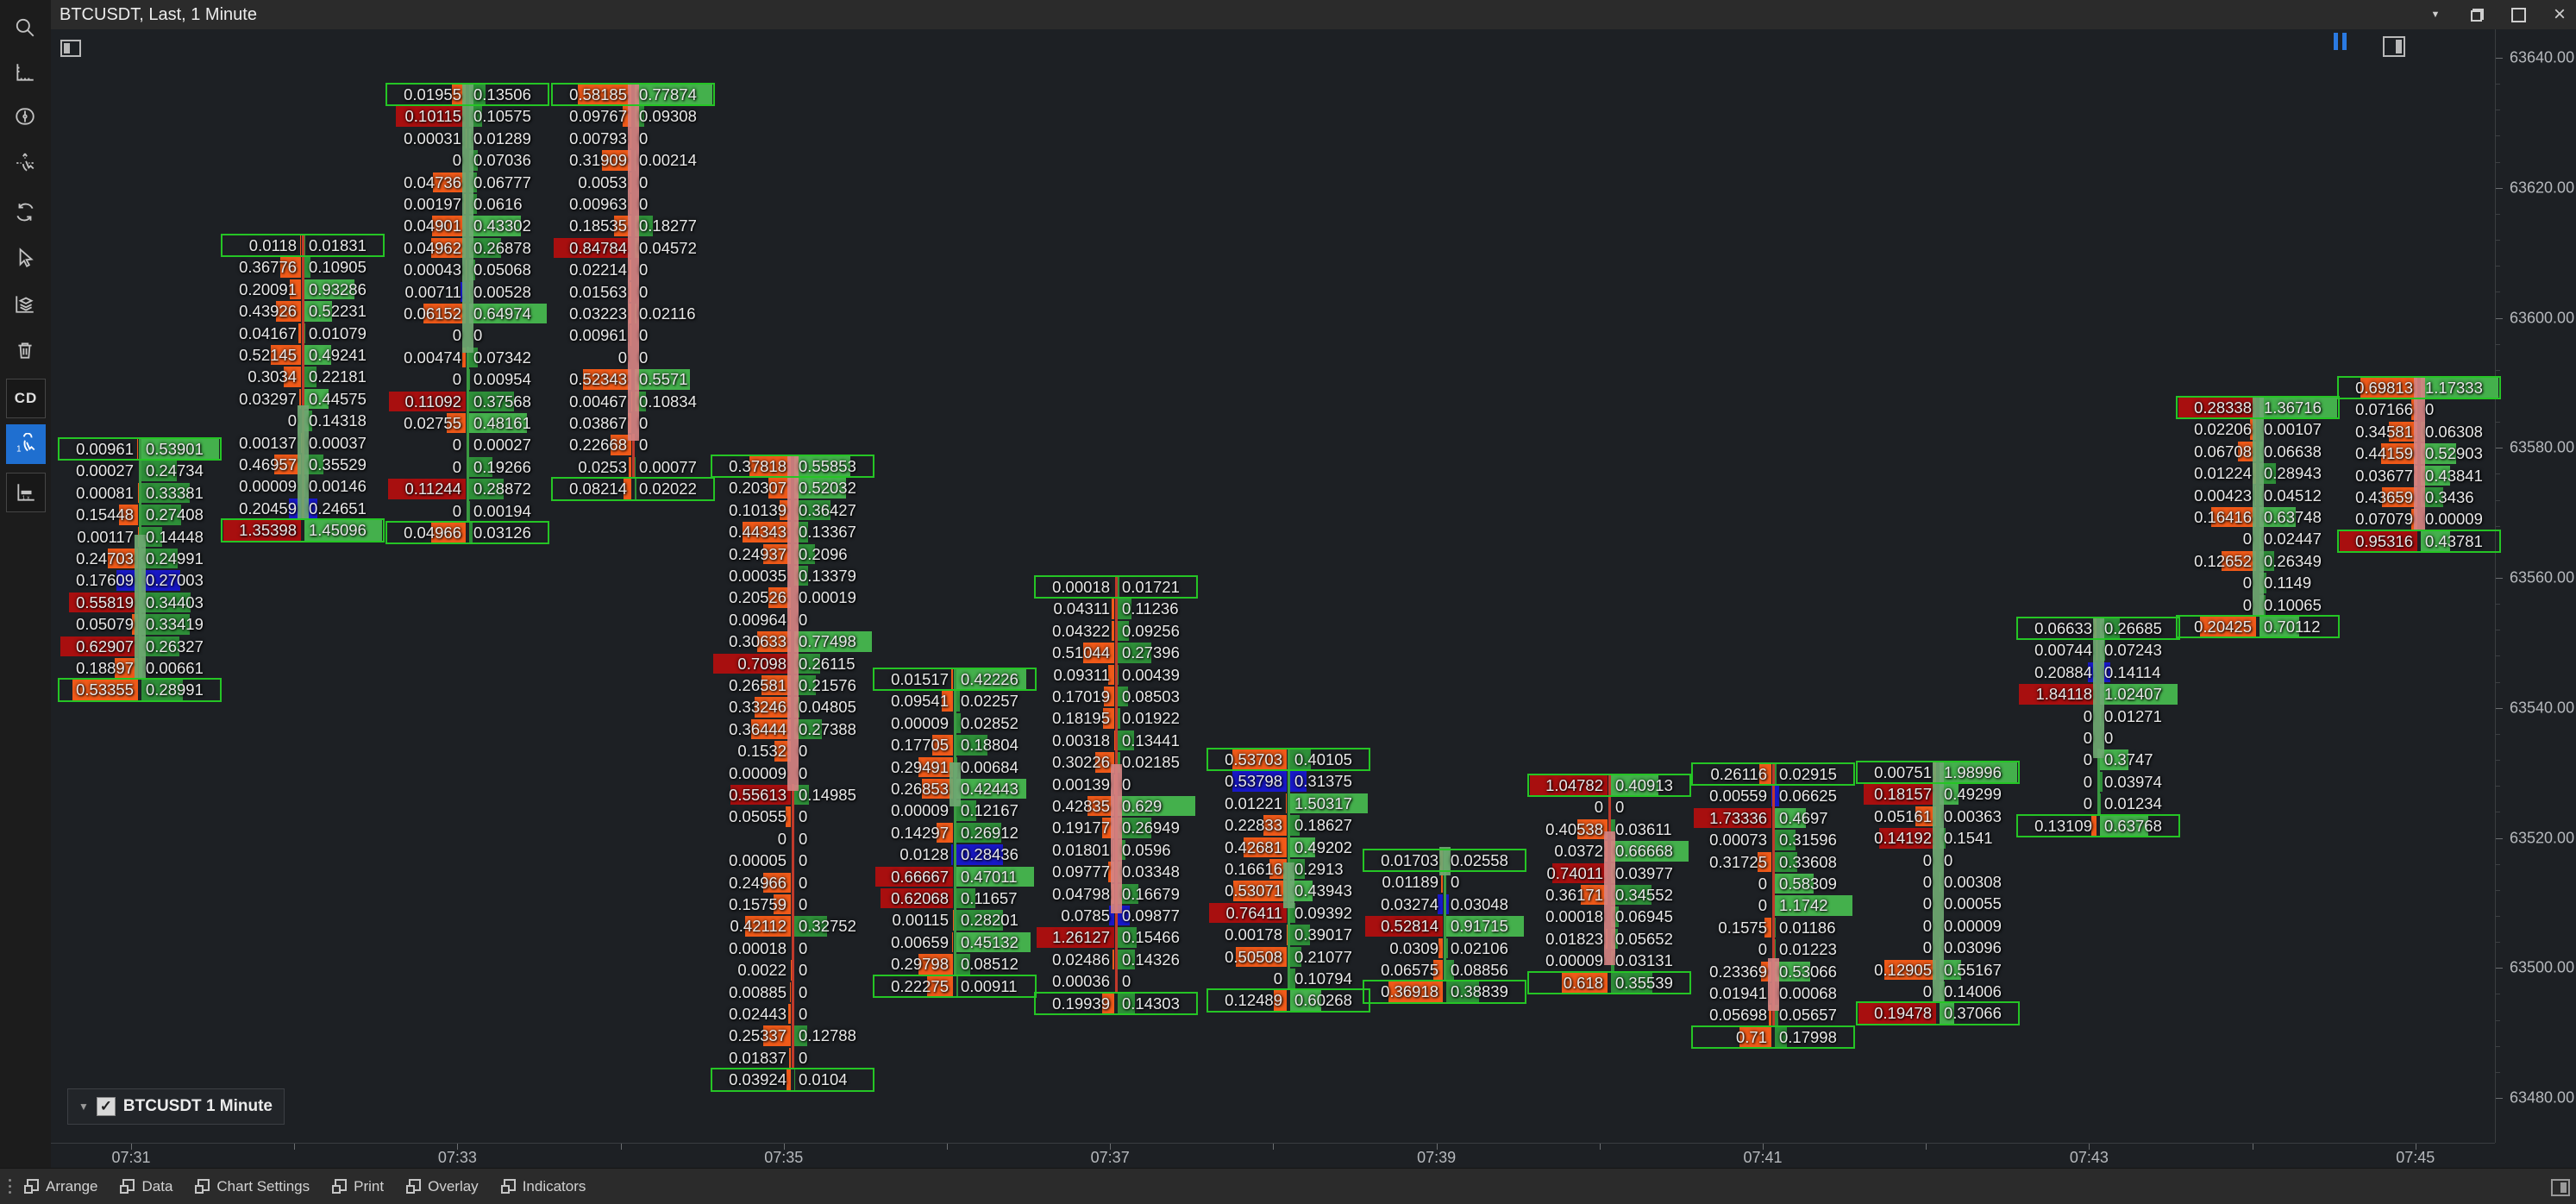 Image resolution: width=2576 pixels, height=1204 pixels. I want to click on ask-cell: 0.14303, so click(1156, 1003).